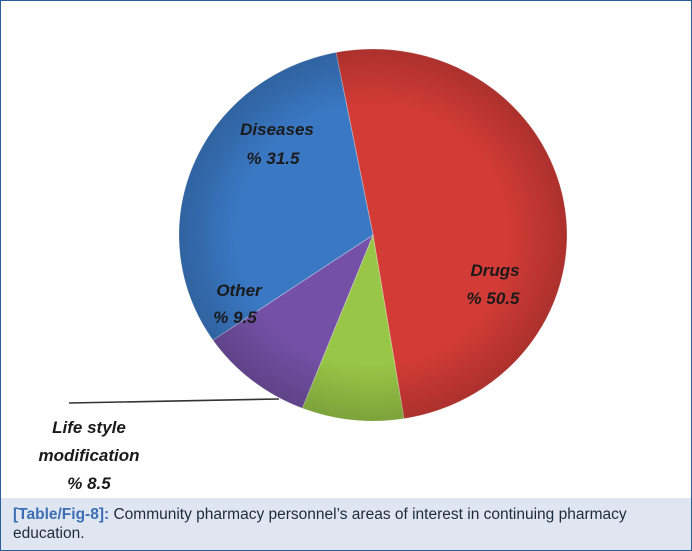 The image size is (692, 551). What do you see at coordinates (88, 455) in the screenshot?
I see `ext-label-life-style-line2: modification` at bounding box center [88, 455].